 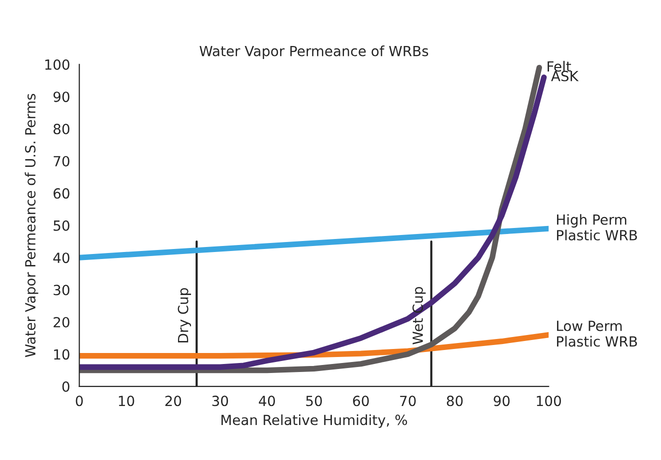 I want to click on x-tick-label: 50, so click(x=314, y=401).